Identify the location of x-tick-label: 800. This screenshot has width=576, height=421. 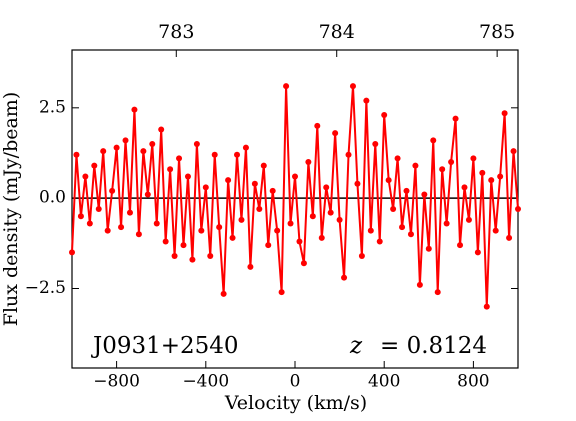
(473, 382).